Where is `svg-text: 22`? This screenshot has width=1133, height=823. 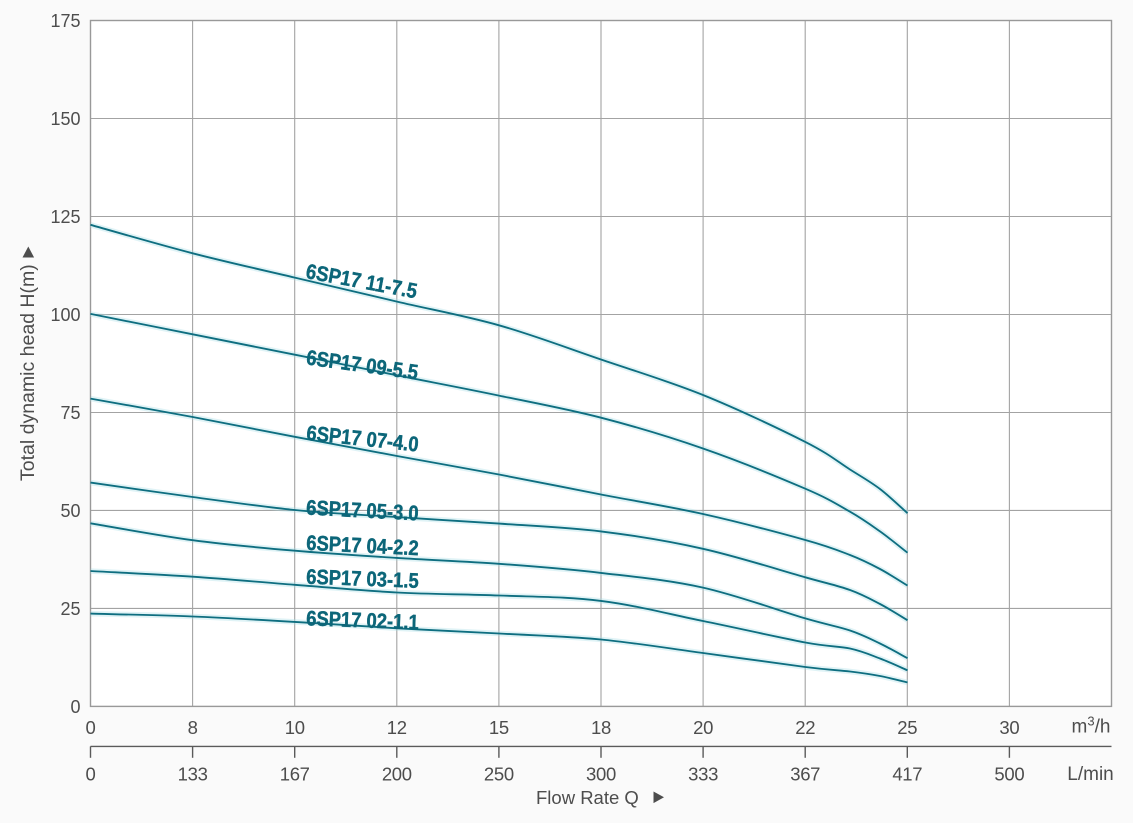
svg-text: 22 is located at coordinates (805, 727).